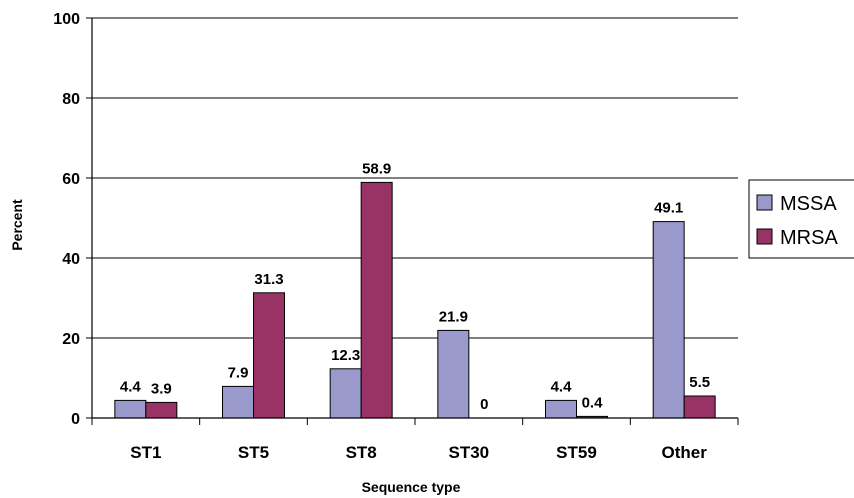 The width and height of the screenshot is (854, 498). Describe the element at coordinates (345, 355) in the screenshot. I see `data-label-mssa: 12.3` at that location.